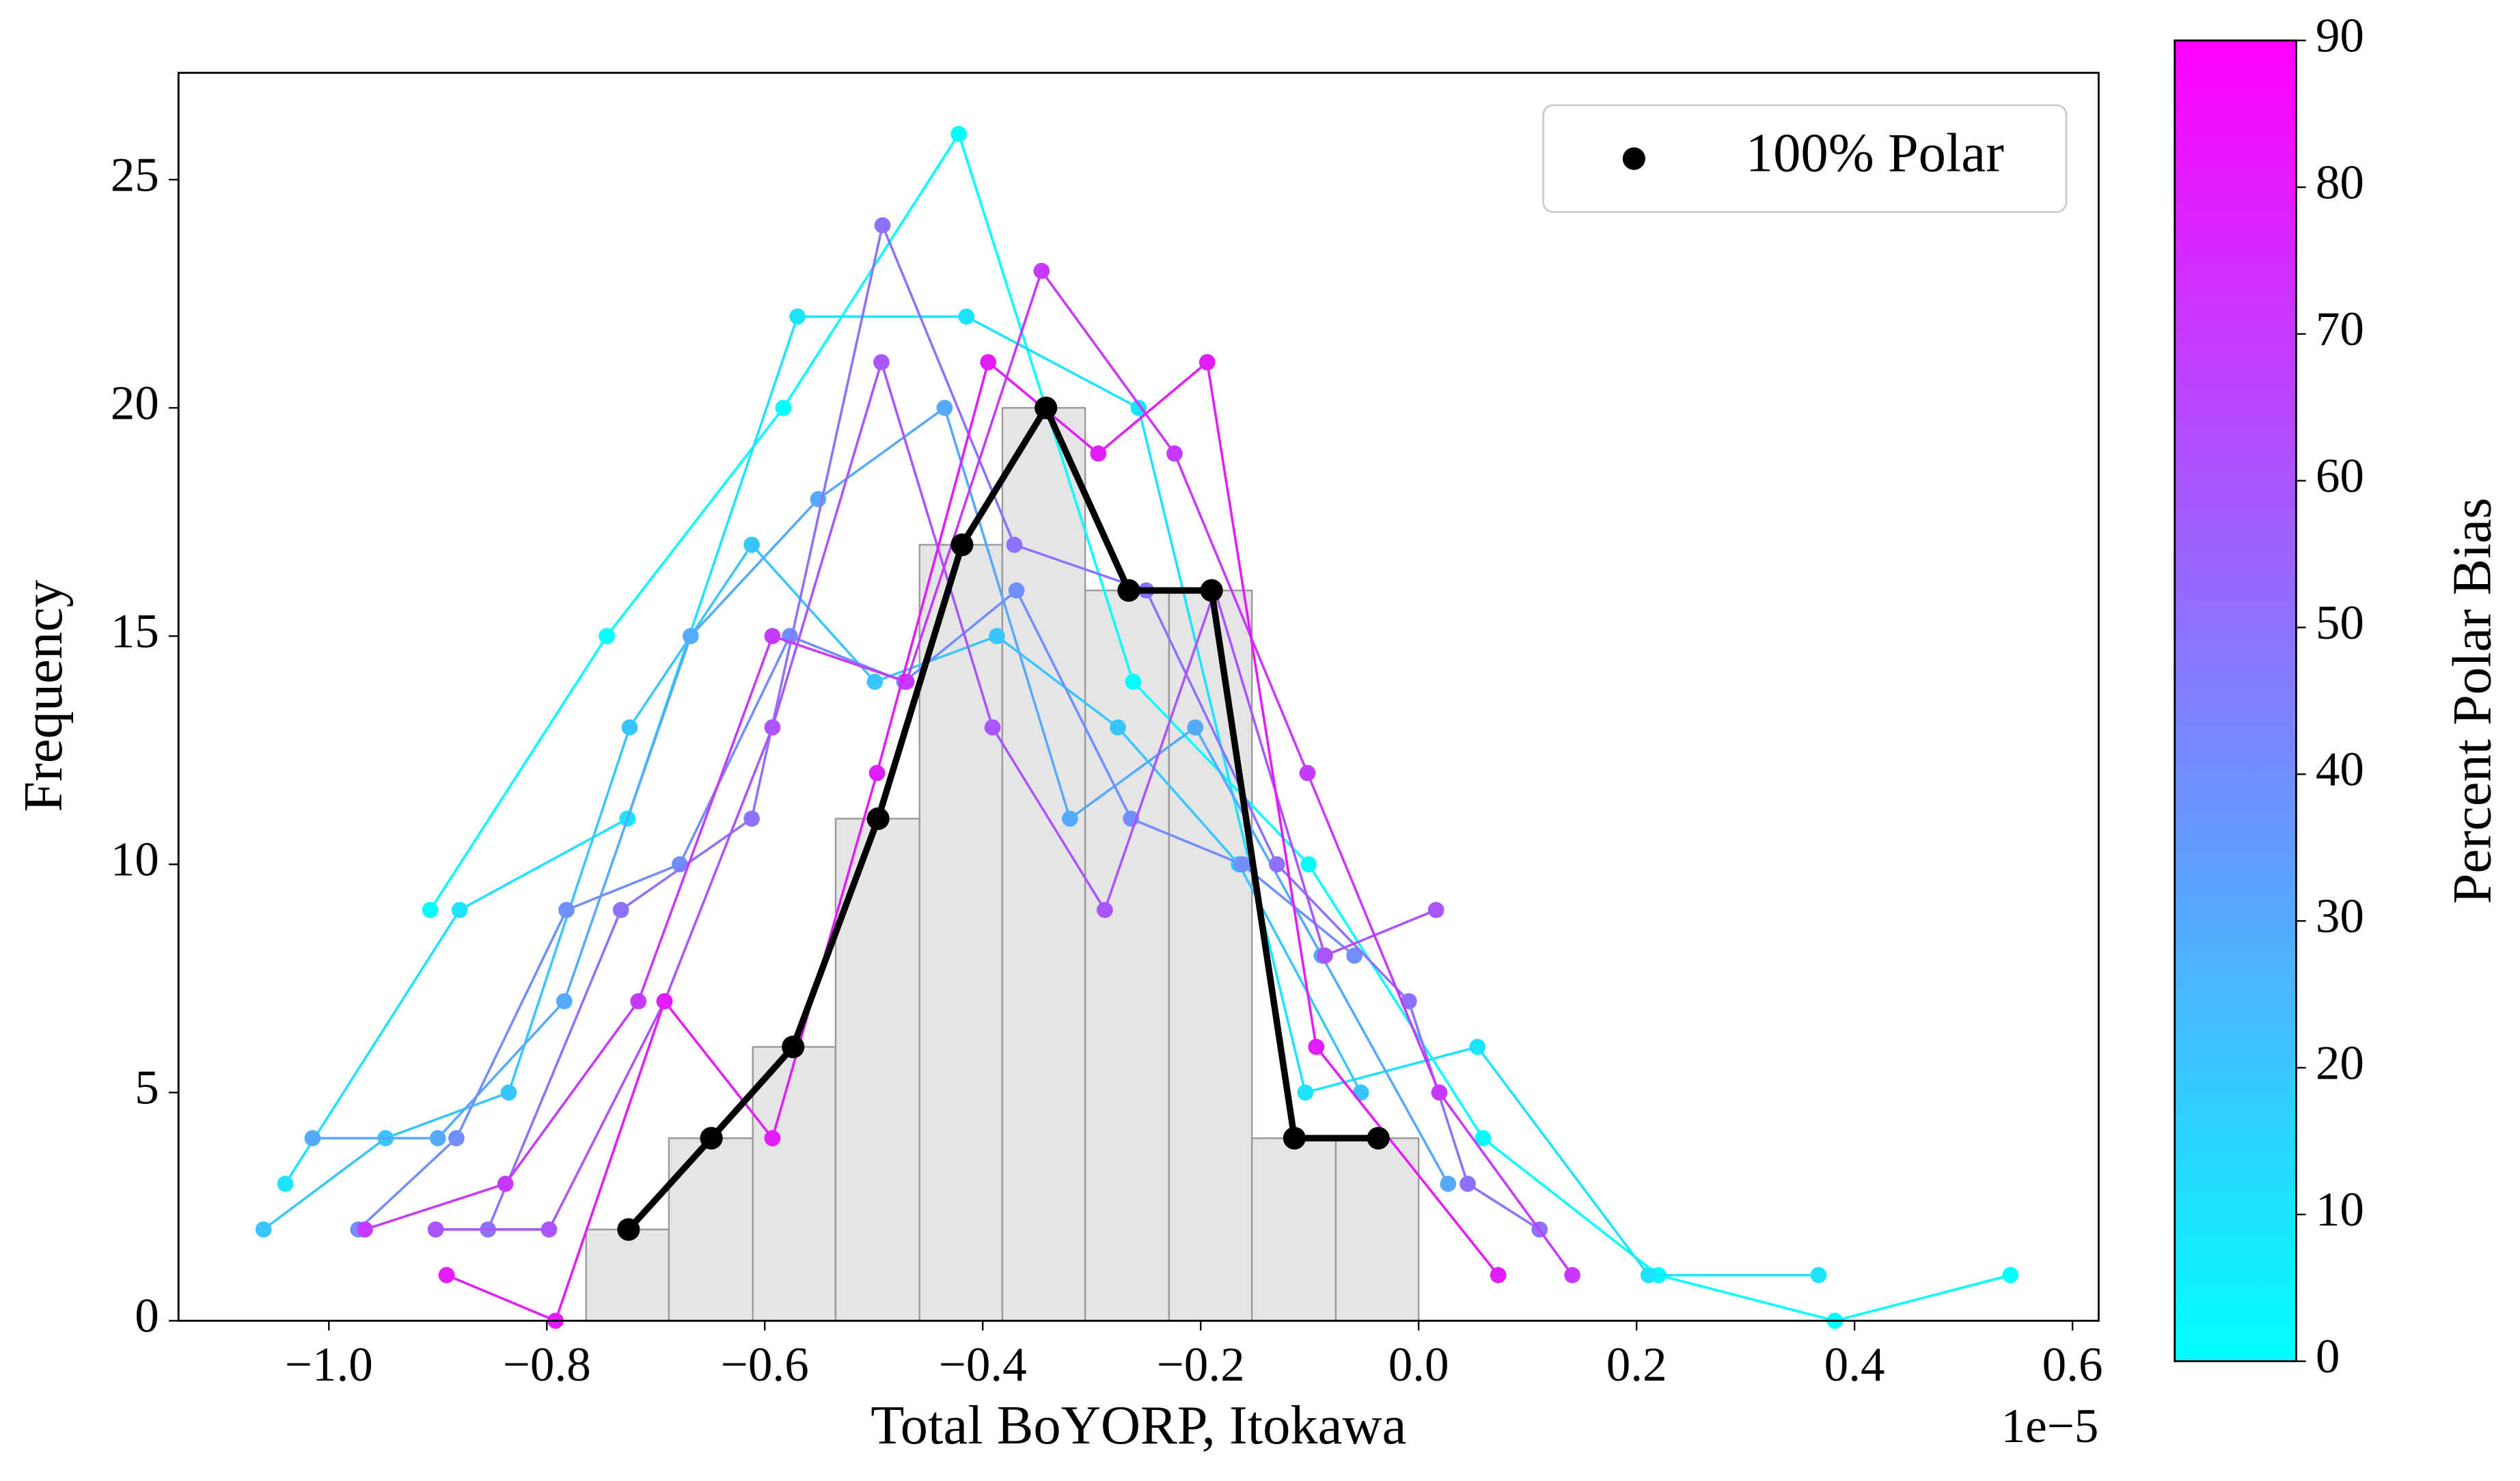  Describe the element at coordinates (2235, 701) in the screenshot. I see `colorbar` at that location.